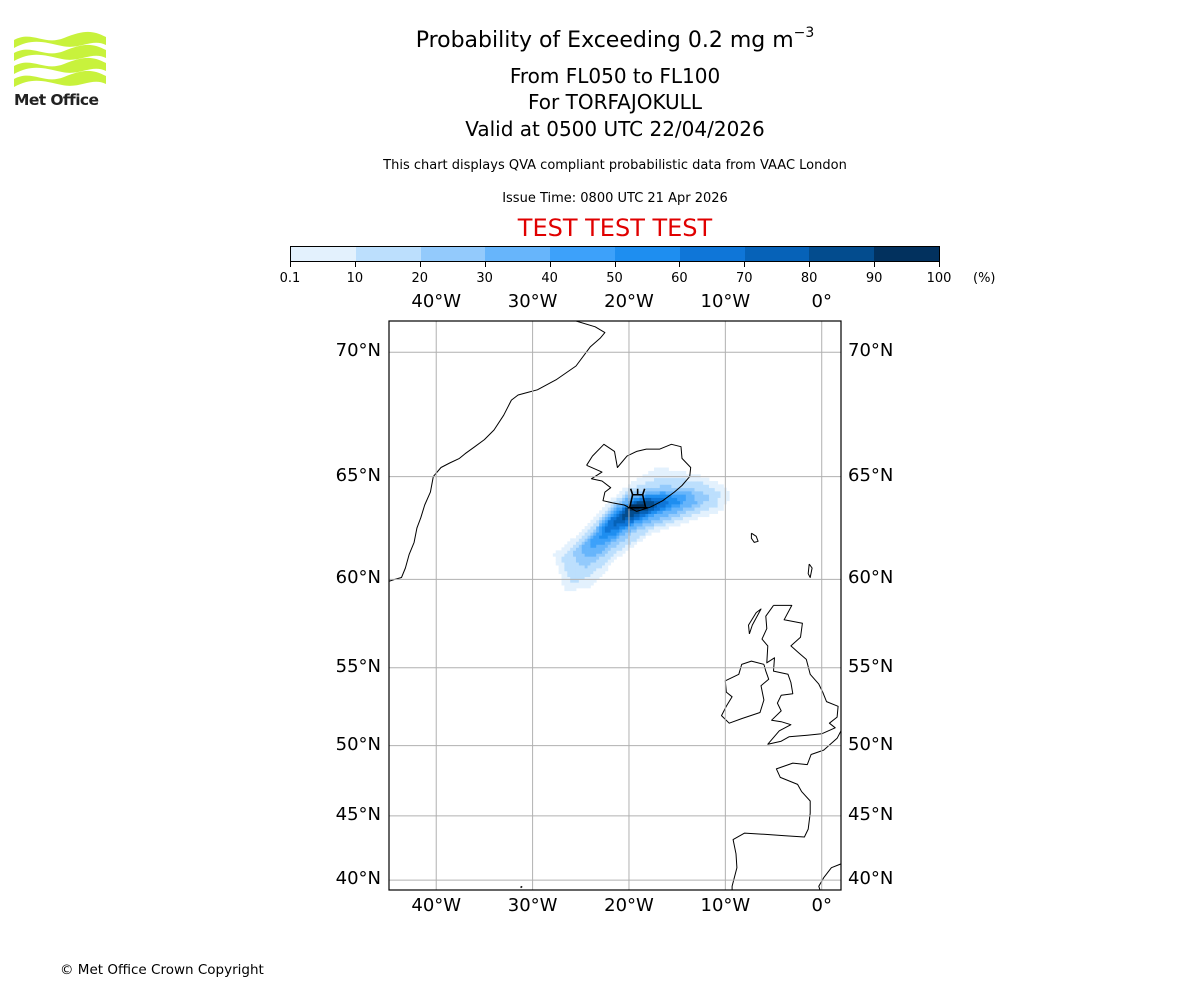 The image size is (1200, 1000). Describe the element at coordinates (679, 278) in the screenshot. I see `colorbar-tick-label: 60` at that location.